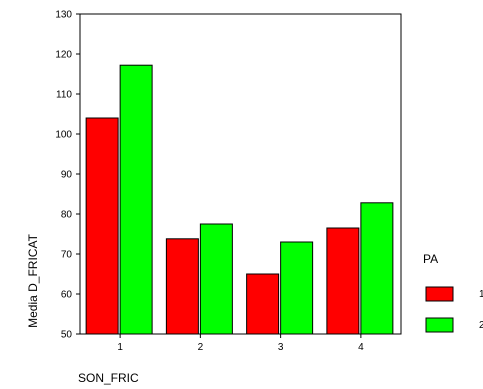 The width and height of the screenshot is (483, 389). I want to click on legend-title: PA, so click(430, 259).